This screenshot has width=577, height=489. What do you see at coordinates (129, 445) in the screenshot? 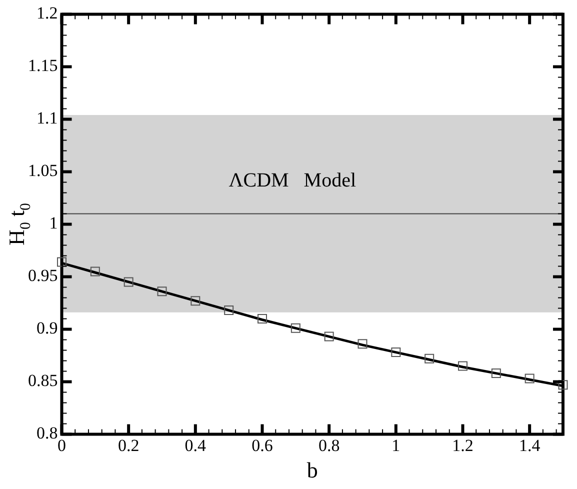
I see `x-tick-label: 0.2` at bounding box center [129, 445].